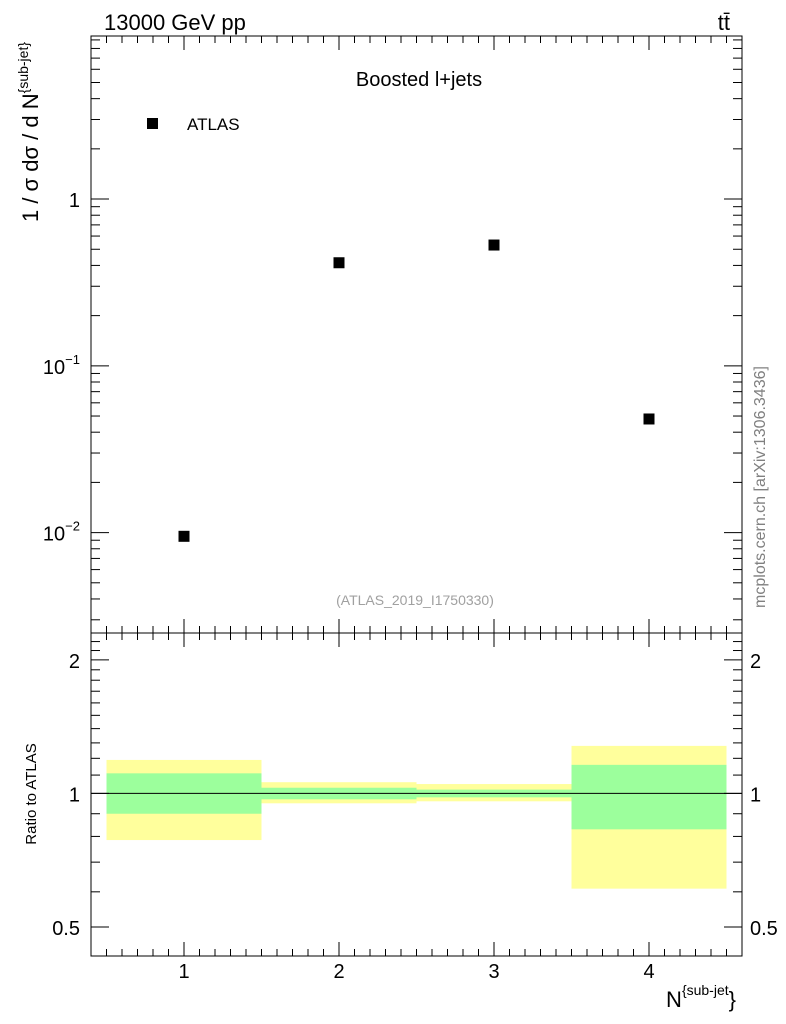 Image resolution: width=786 pixels, height=1024 pixels. What do you see at coordinates (648, 972) in the screenshot?
I see `x-tick-label: 4` at bounding box center [648, 972].